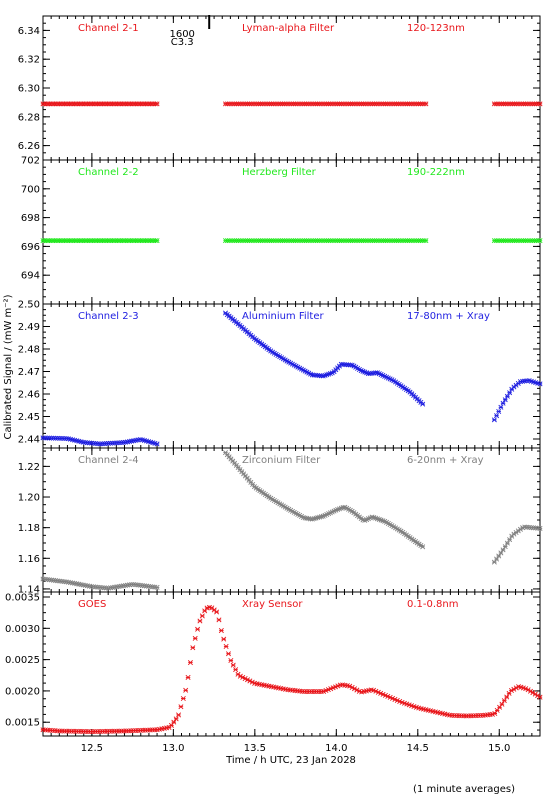 The image size is (550, 800). I want to click on y-tick-label: 2.50, so click(29, 305).